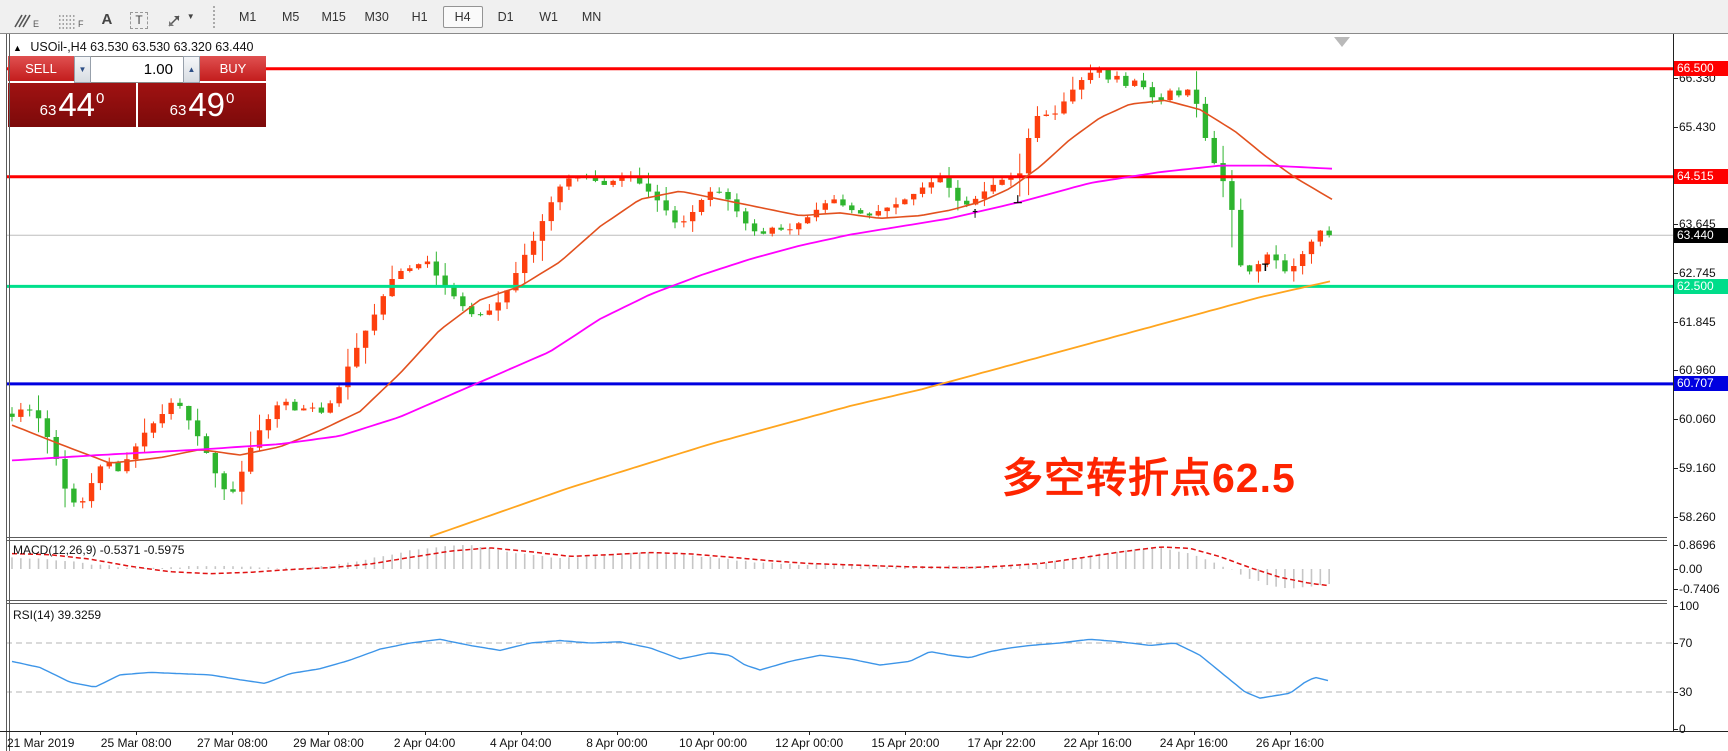 The image size is (1728, 751). Describe the element at coordinates (1697, 468) in the screenshot. I see `price-tick-label: 59.160` at that location.